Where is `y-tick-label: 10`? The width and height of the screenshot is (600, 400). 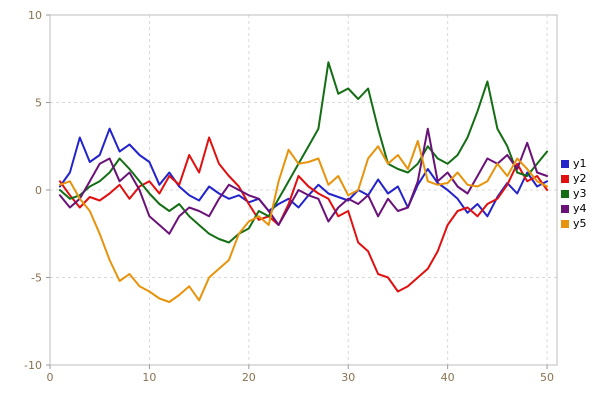 y-tick-label: 10 is located at coordinates (35, 15).